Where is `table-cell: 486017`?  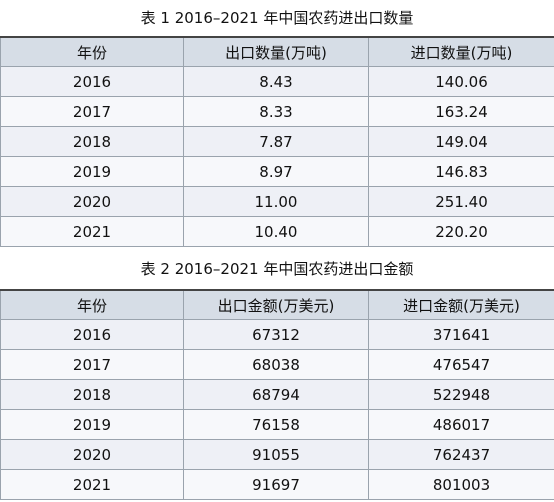
table-cell: 486017 is located at coordinates (461, 424).